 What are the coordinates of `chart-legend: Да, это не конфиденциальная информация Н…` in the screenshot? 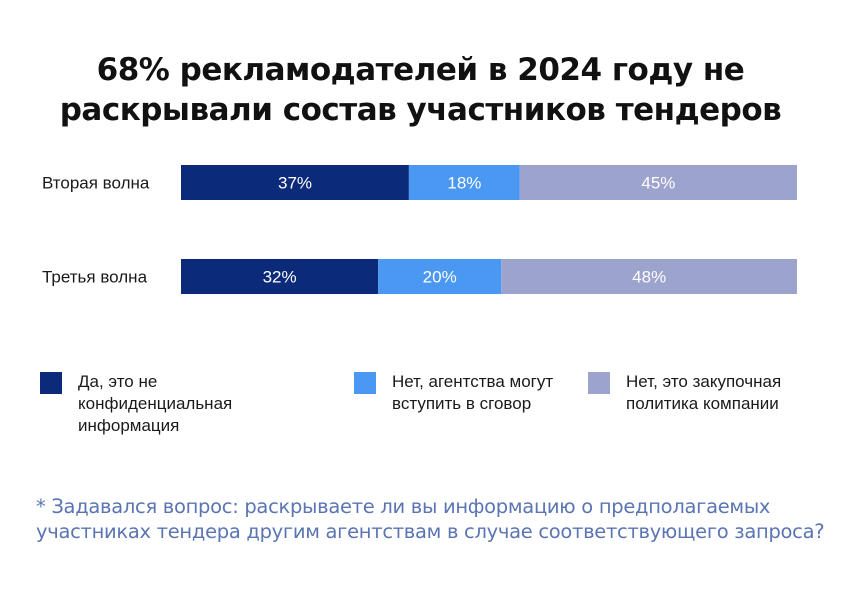 It's located at (420, 403).